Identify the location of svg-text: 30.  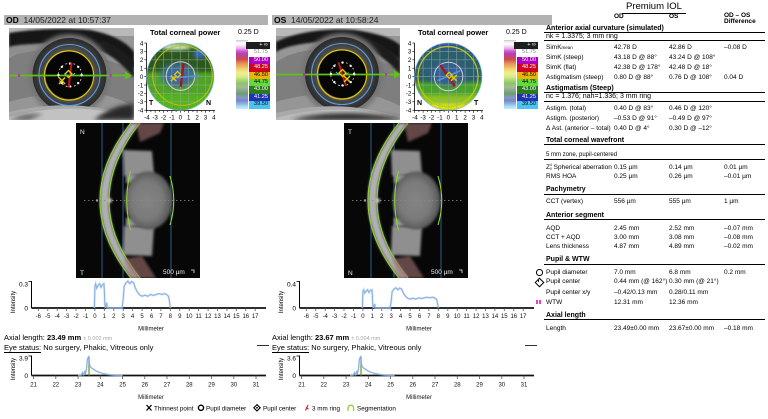
(501, 386).